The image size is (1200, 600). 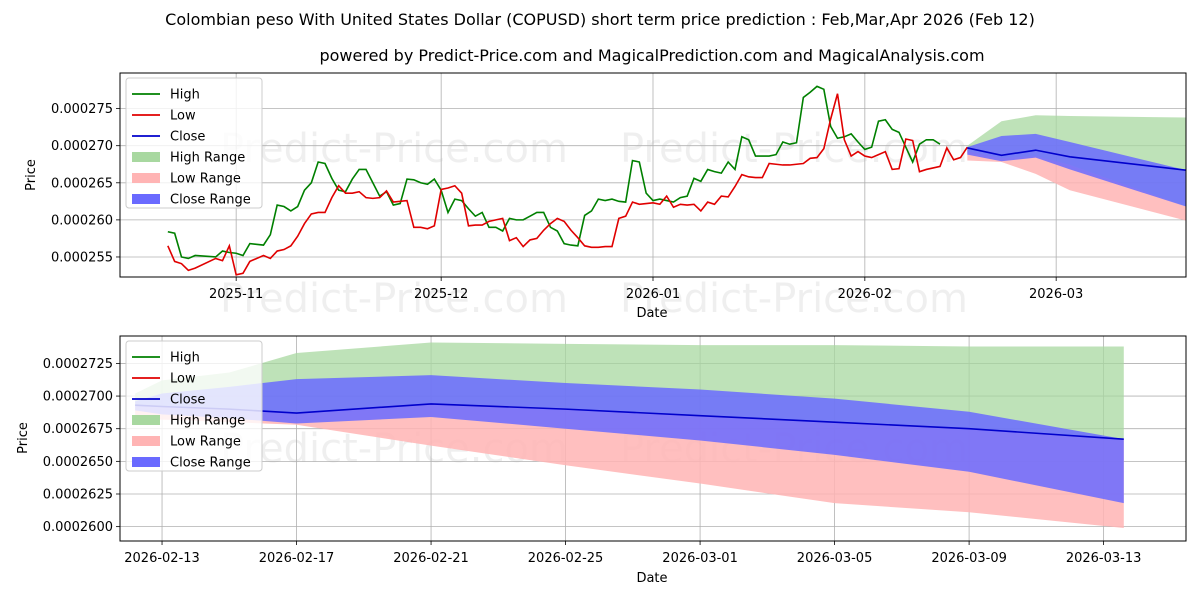 I want to click on x-tick-label: 2026-02-21, so click(x=431, y=558).